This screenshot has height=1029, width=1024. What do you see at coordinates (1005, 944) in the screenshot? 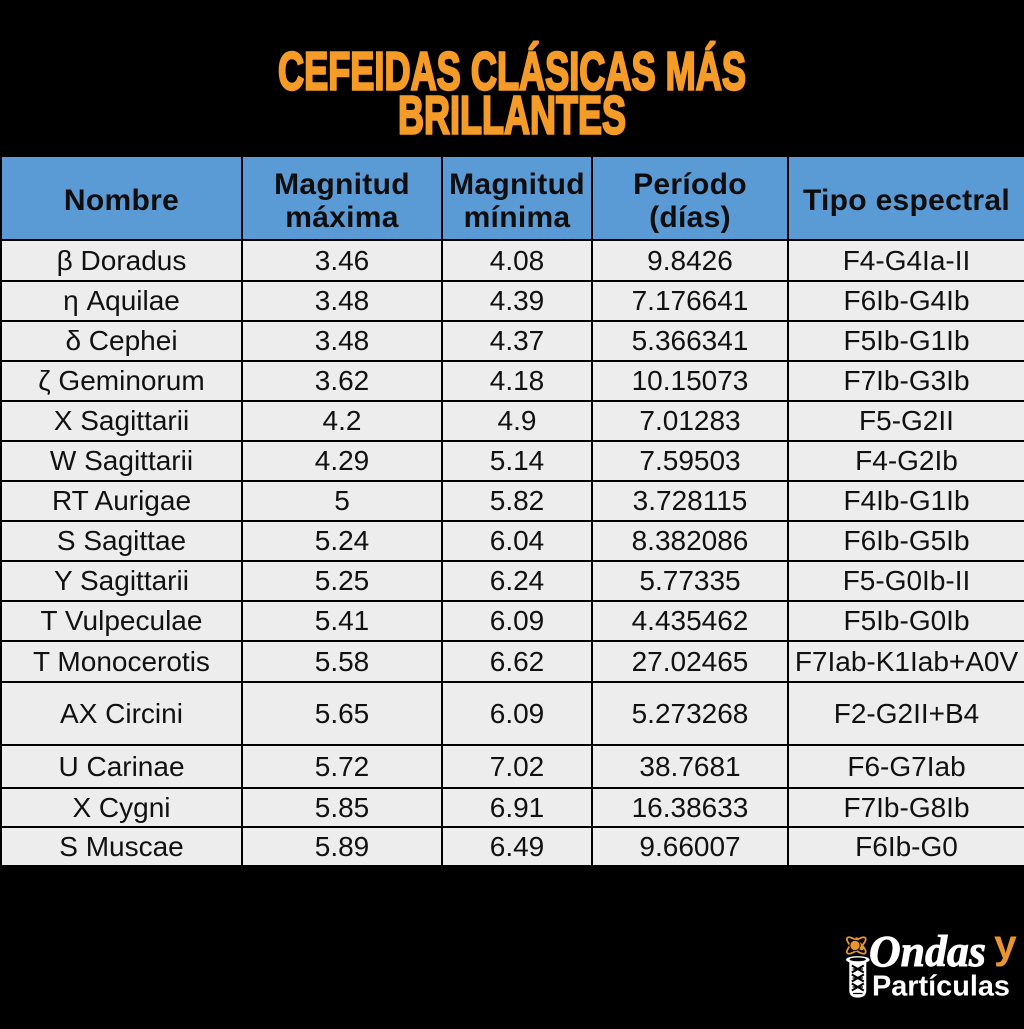
I see `svg-text: y` at bounding box center [1005, 944].